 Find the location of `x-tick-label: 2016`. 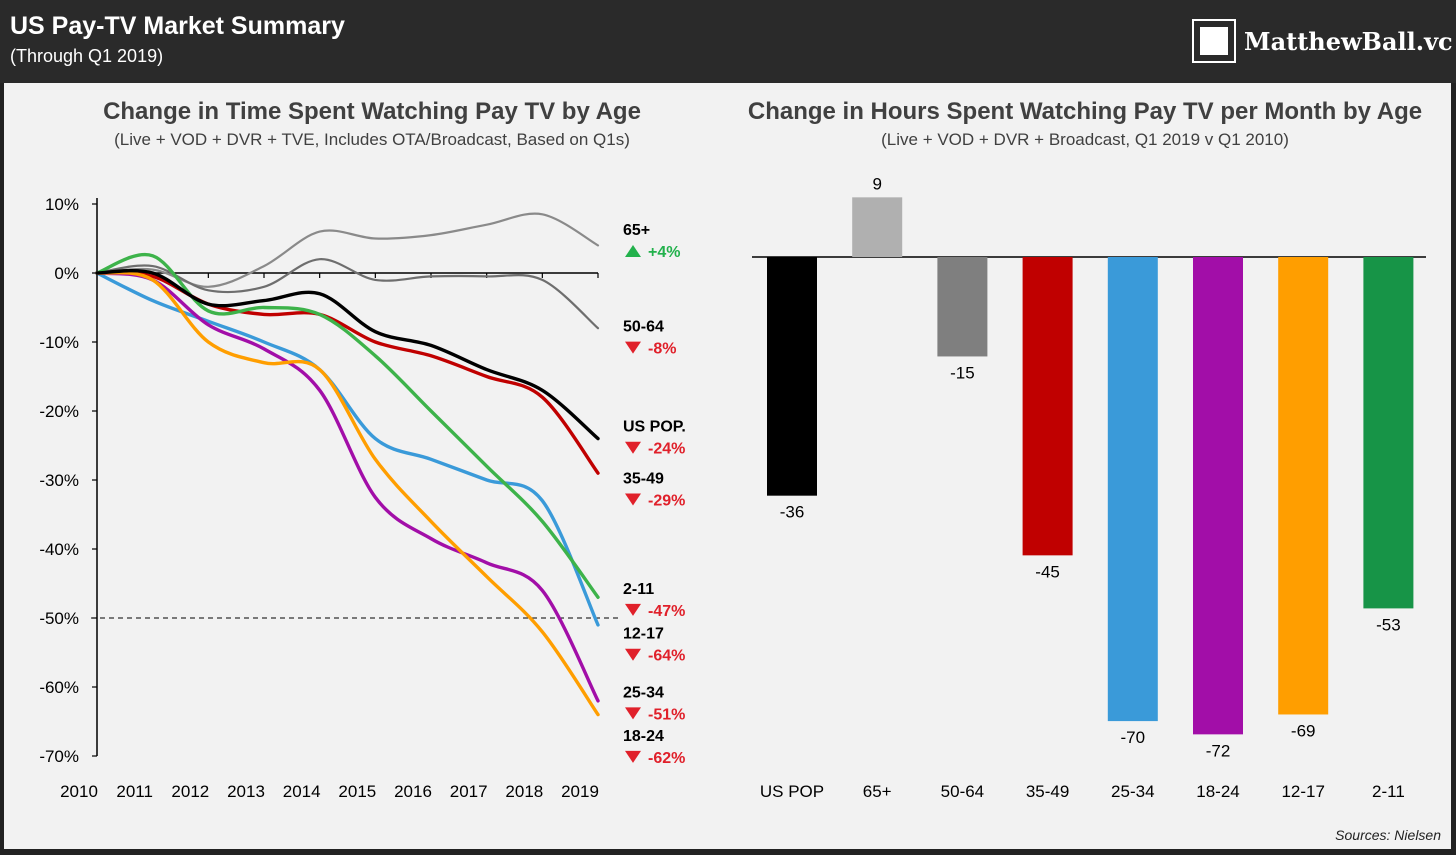

x-tick-label: 2016 is located at coordinates (413, 791).